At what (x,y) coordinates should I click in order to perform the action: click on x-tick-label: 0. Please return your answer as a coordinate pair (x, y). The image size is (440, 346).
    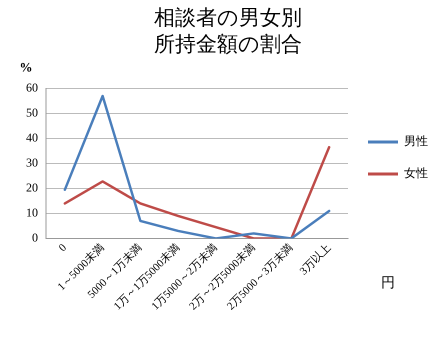
    Looking at the image, I should click on (63, 247).